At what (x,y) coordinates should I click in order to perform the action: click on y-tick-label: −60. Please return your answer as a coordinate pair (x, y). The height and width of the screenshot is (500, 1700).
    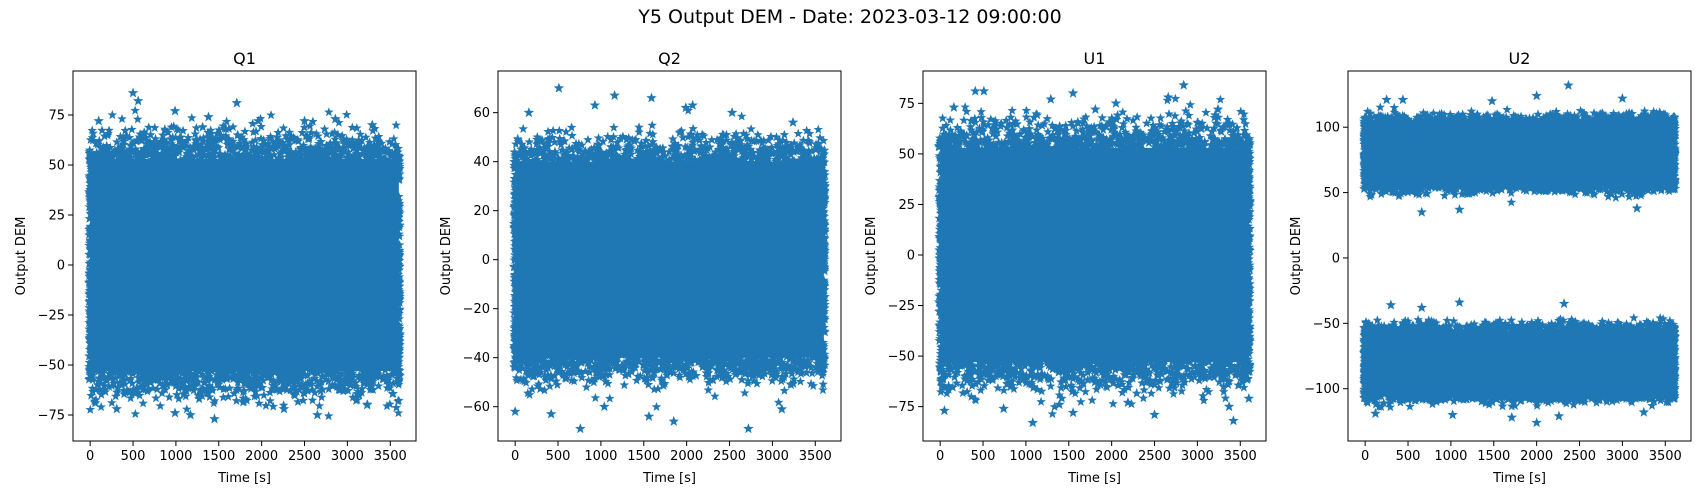
    Looking at the image, I should click on (476, 407).